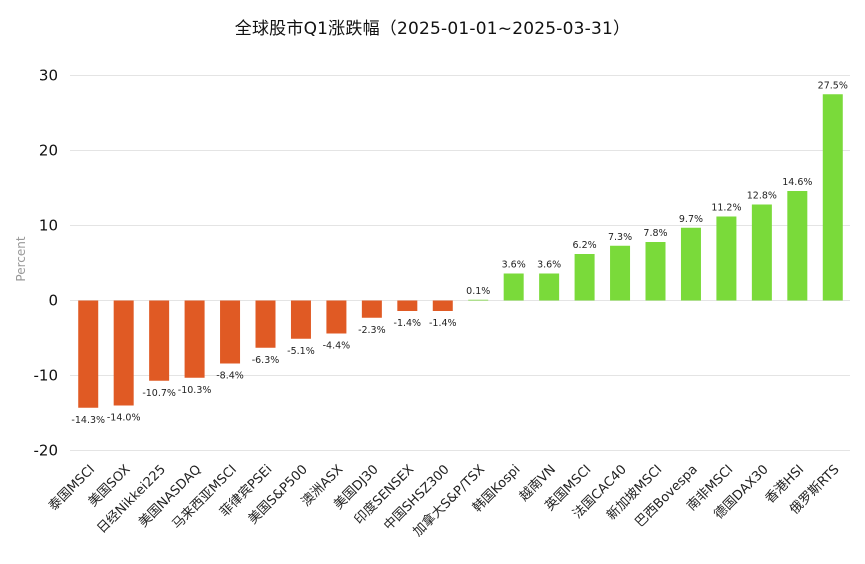  I want to click on data-label: -10.3%, so click(195, 390).